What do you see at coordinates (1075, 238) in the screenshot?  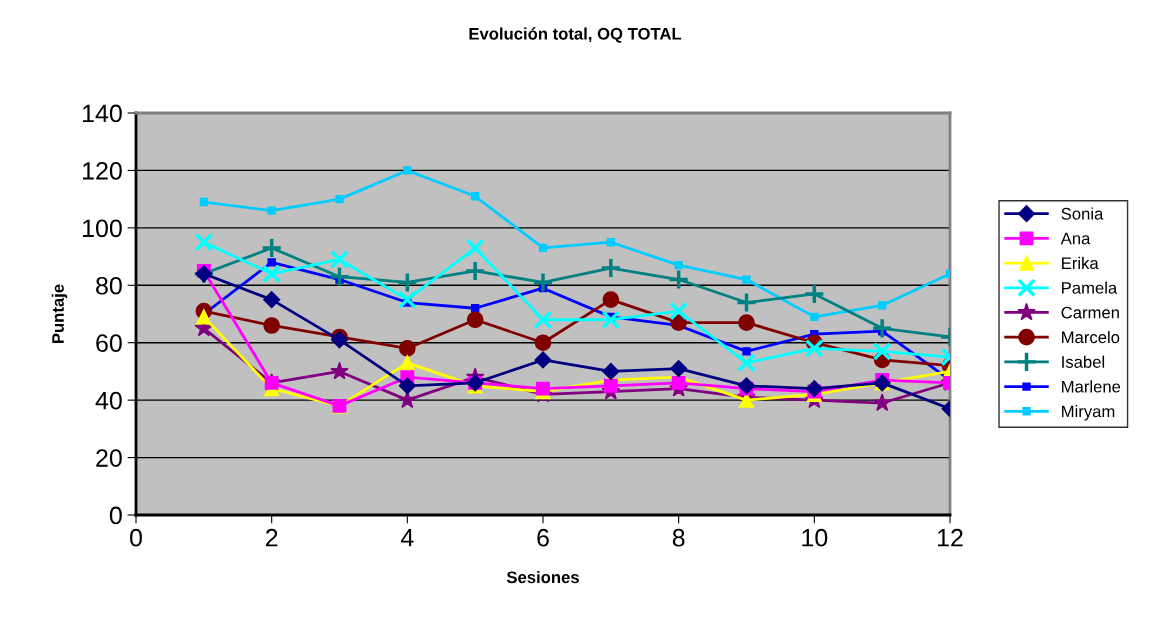 I see `legend-label: Ana` at bounding box center [1075, 238].